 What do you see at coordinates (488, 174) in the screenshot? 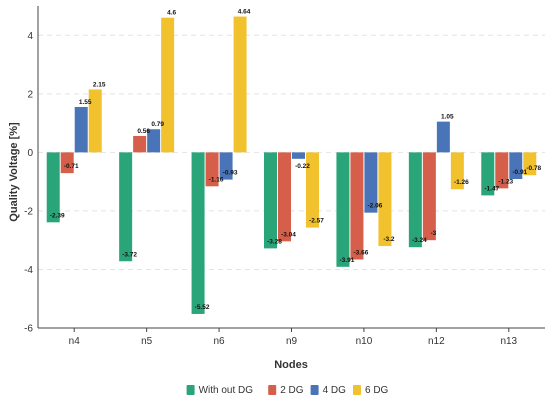
I see `bar-n13-with-out-dg` at bounding box center [488, 174].